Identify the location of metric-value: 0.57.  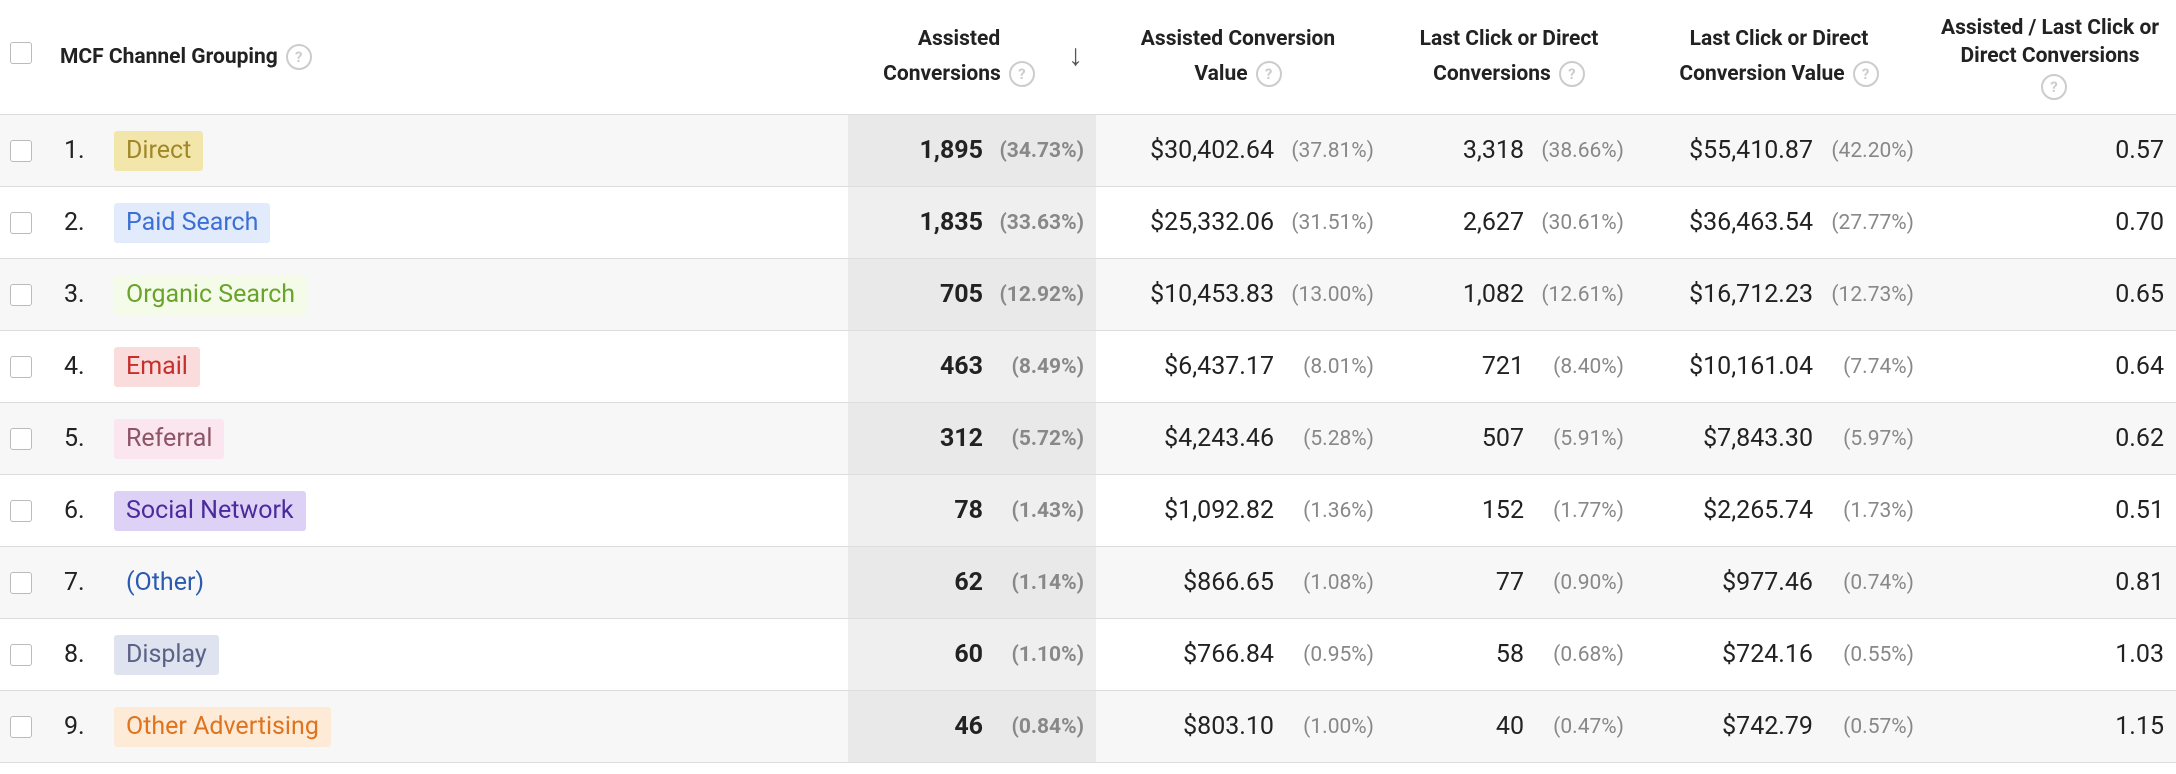
(2139, 150).